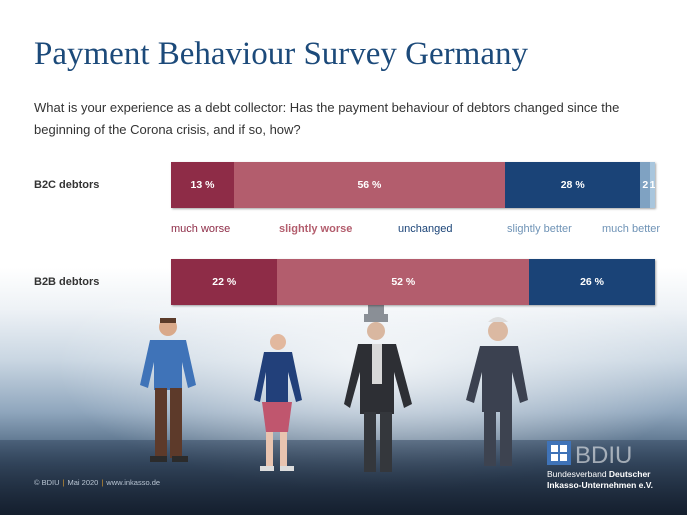 The width and height of the screenshot is (687, 515). I want to click on bar-value-label: 22 %, so click(224, 282).